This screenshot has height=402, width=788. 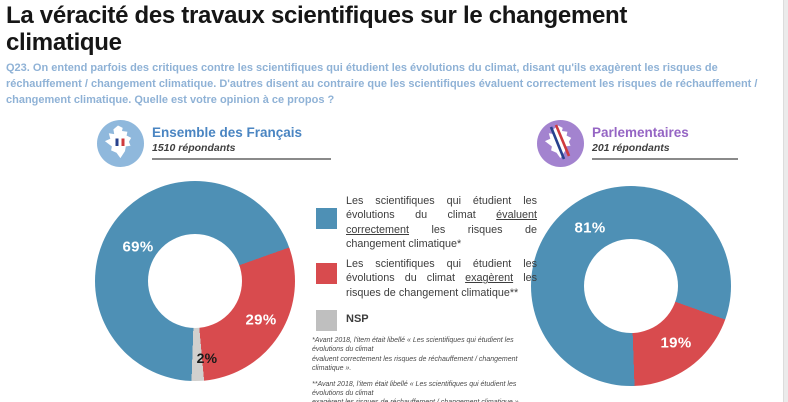 What do you see at coordinates (560, 143) in the screenshot?
I see `france-map-sash-icon` at bounding box center [560, 143].